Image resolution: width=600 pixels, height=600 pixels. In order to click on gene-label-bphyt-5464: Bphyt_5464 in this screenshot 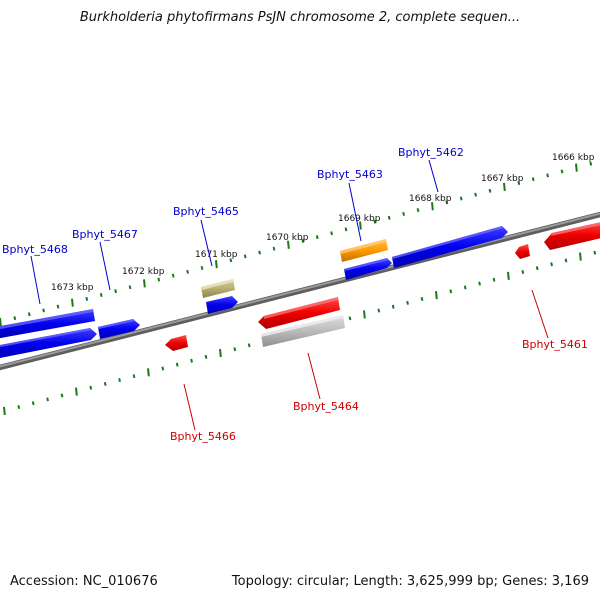, I will do `click(326, 406)`.